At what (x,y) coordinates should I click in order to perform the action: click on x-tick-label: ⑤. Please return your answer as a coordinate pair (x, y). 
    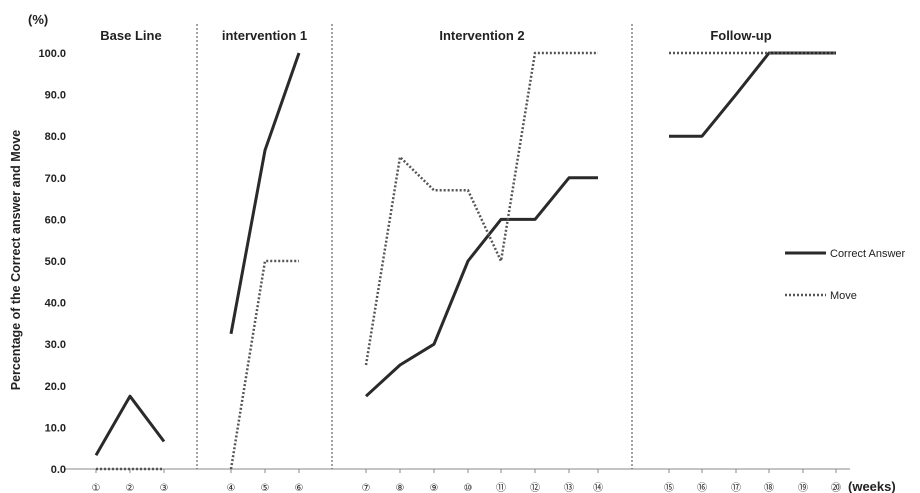
    Looking at the image, I should click on (265, 488).